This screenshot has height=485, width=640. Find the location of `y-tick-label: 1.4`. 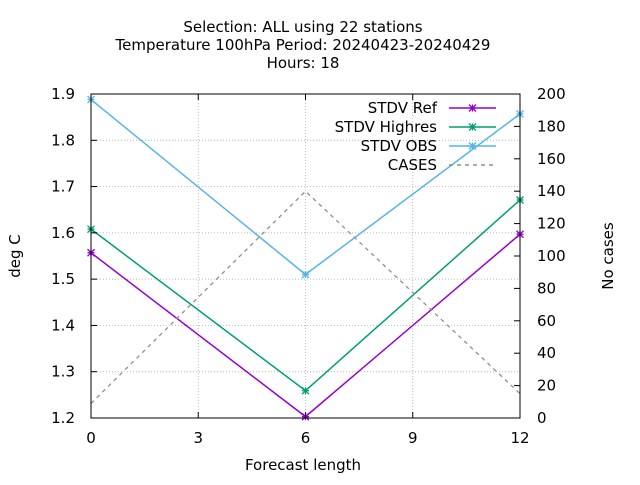

y-tick-label: 1.4 is located at coordinates (63, 325).